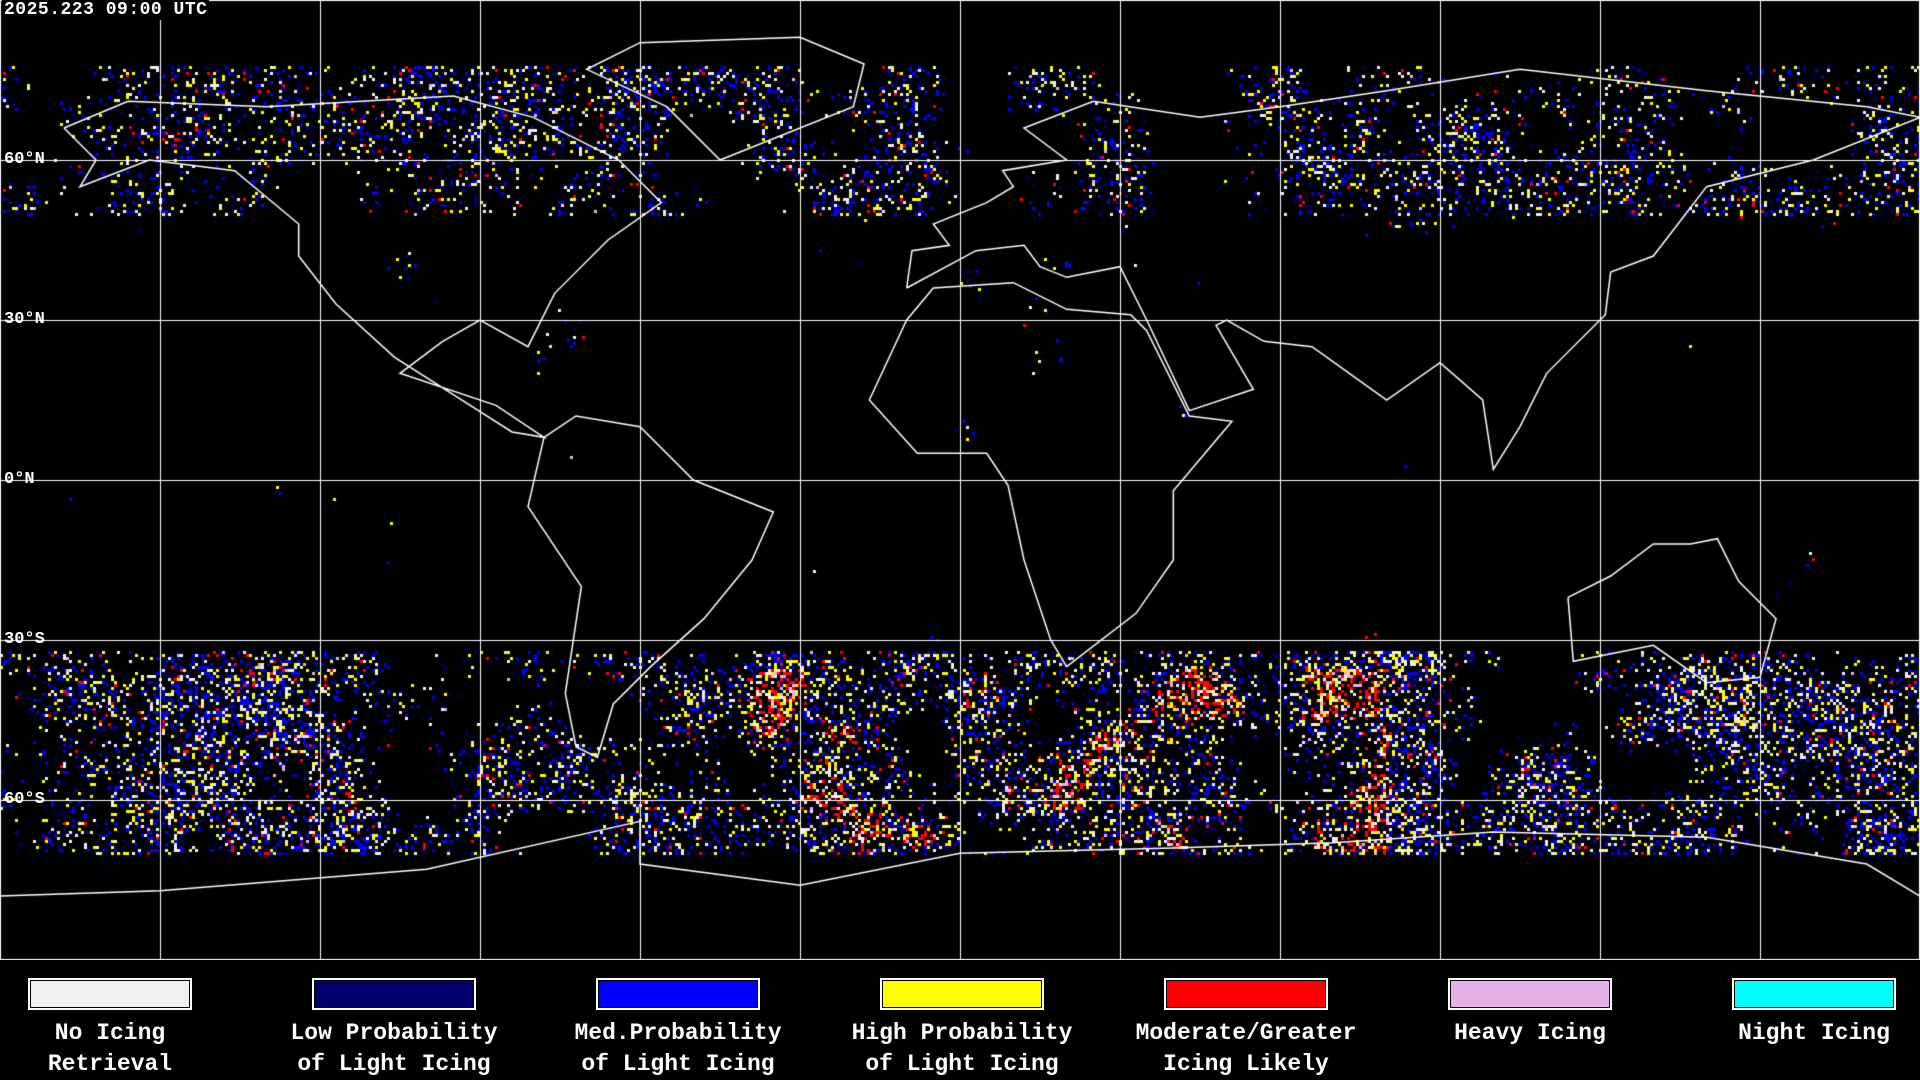 The height and width of the screenshot is (1080, 1920). I want to click on legend-label: Med.Probability of Light Icing, so click(678, 1048).